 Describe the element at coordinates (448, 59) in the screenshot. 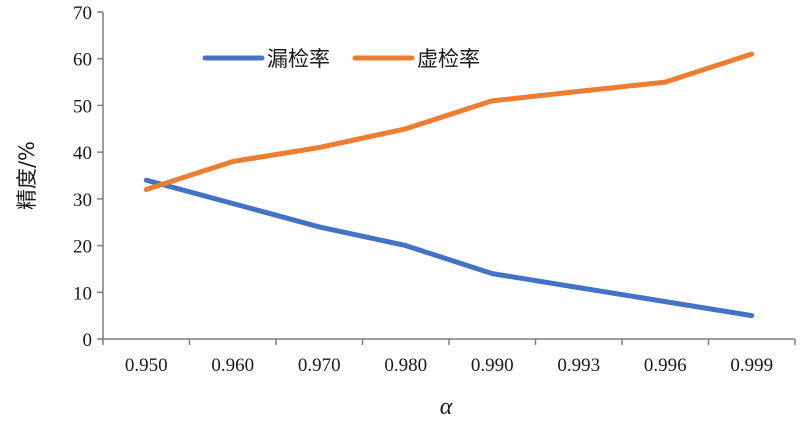

I see `legend-label: 虚检率` at that location.